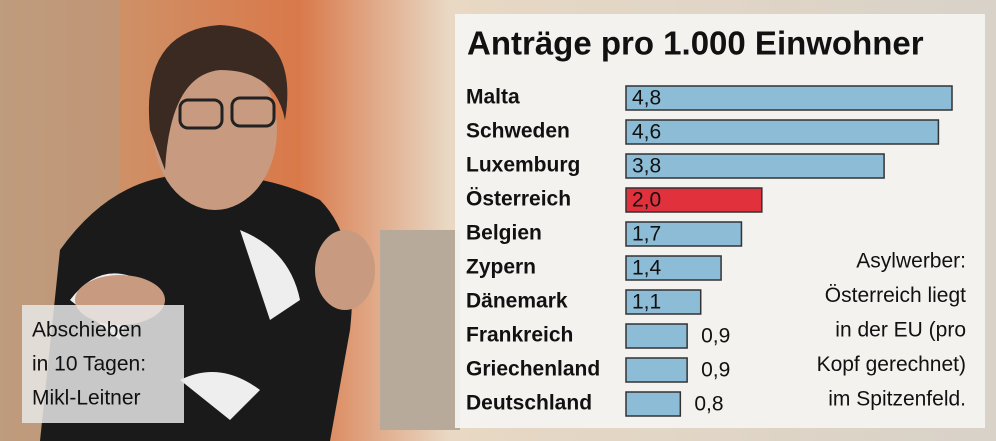  What do you see at coordinates (517, 301) in the screenshot?
I see `category-label: Dänemark` at bounding box center [517, 301].